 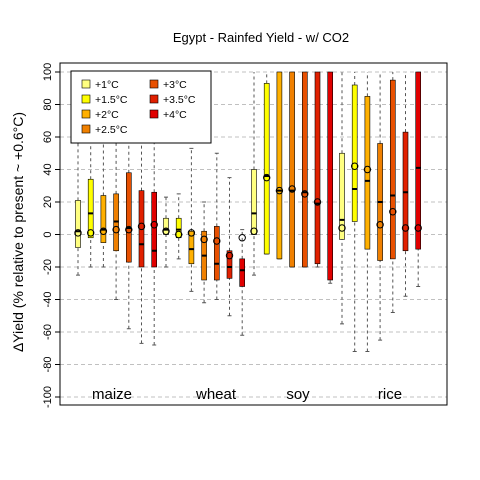 What do you see at coordinates (48, 365) in the screenshot?
I see `y-tick-label: -80` at bounding box center [48, 365].